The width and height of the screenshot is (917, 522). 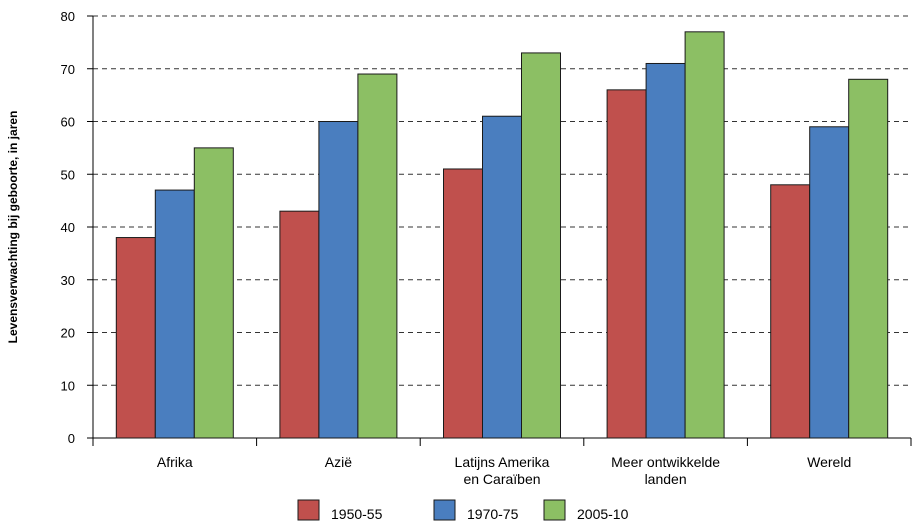 What do you see at coordinates (829, 462) in the screenshot?
I see `x-category-label: Wereld` at bounding box center [829, 462].